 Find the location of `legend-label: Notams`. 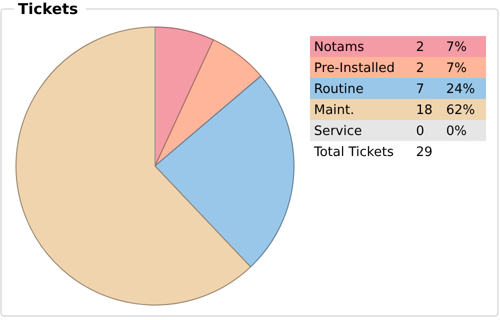

legend-label: Notams is located at coordinates (339, 47).